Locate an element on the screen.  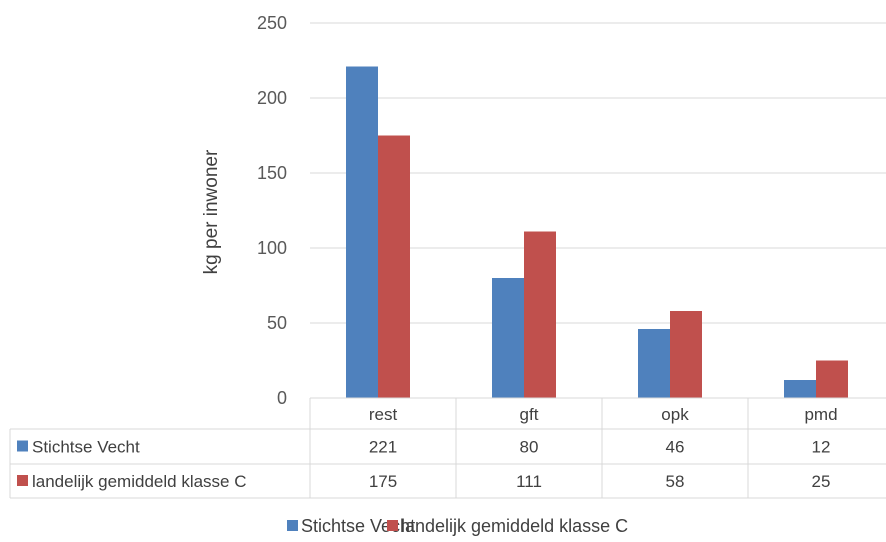
table-cell-value: 25 is located at coordinates (821, 481).